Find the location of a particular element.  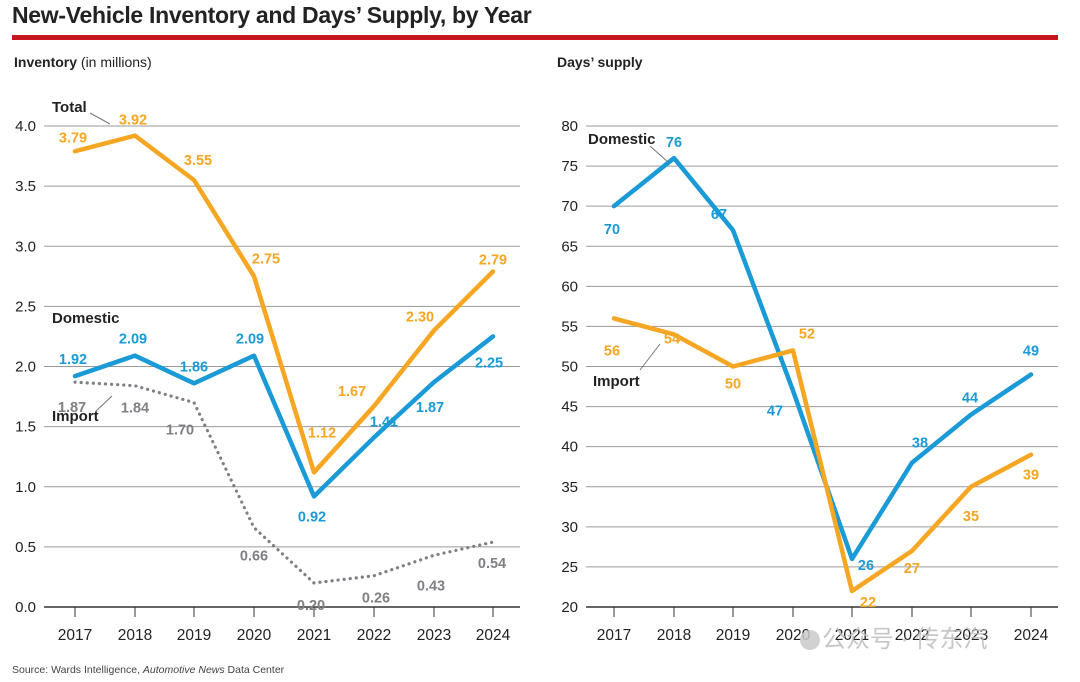

data-label: 67 is located at coordinates (719, 215).